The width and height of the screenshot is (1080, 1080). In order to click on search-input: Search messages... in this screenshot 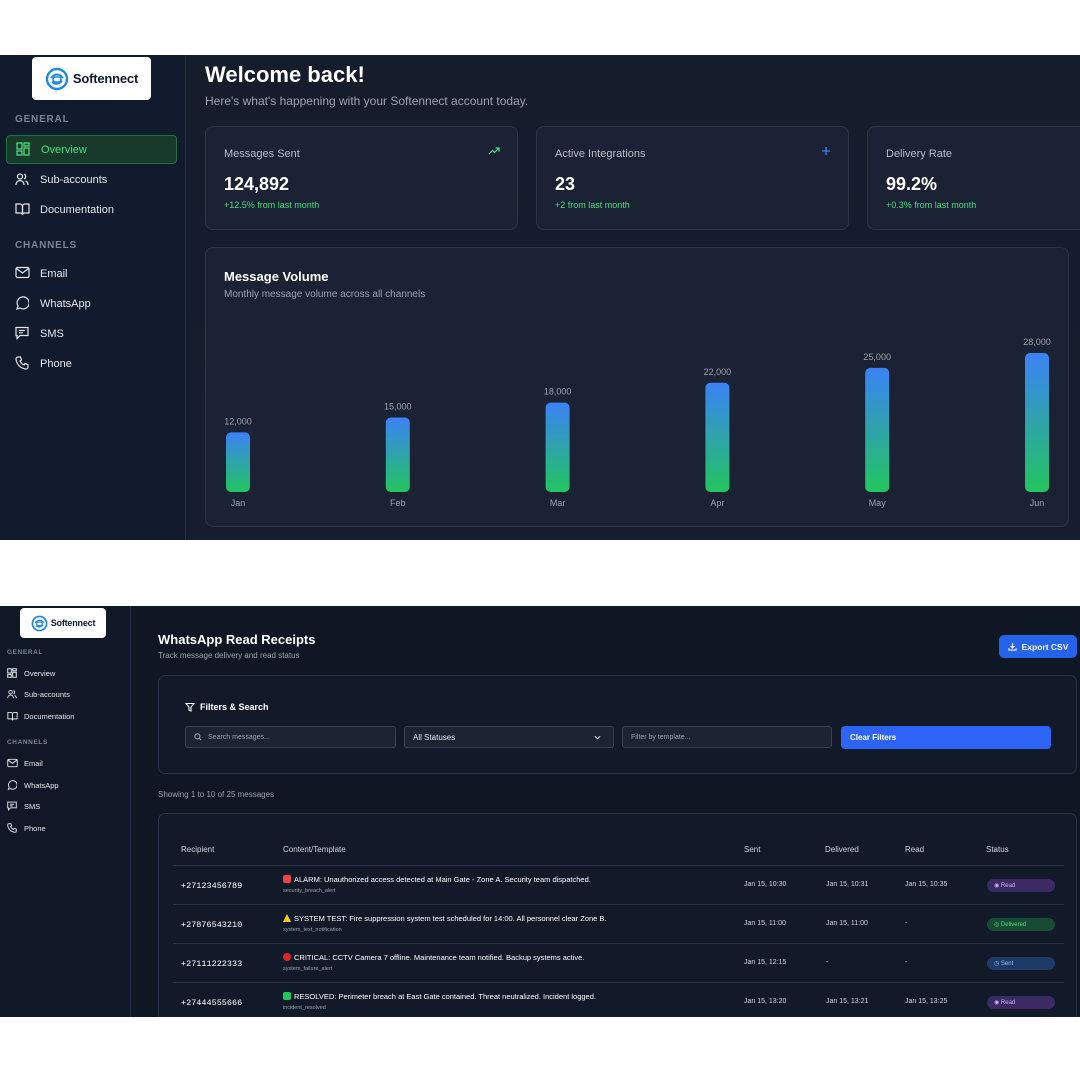, I will do `click(290, 737)`.